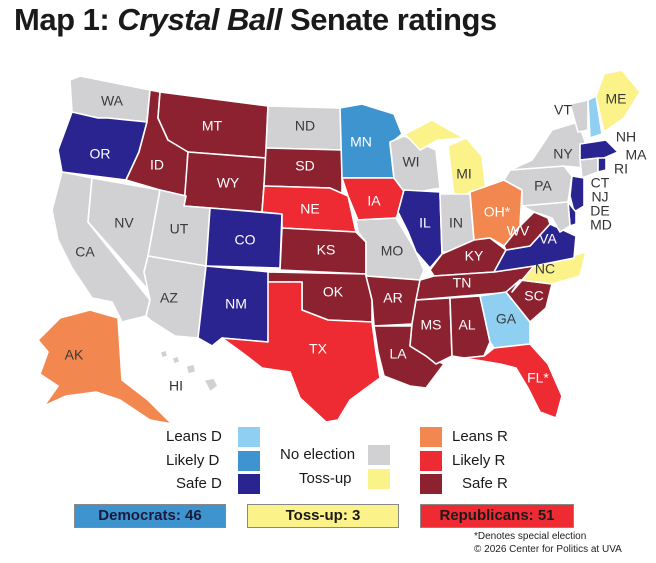 The image size is (656, 563). What do you see at coordinates (245, 240) in the screenshot?
I see `label-co: CO` at bounding box center [245, 240].